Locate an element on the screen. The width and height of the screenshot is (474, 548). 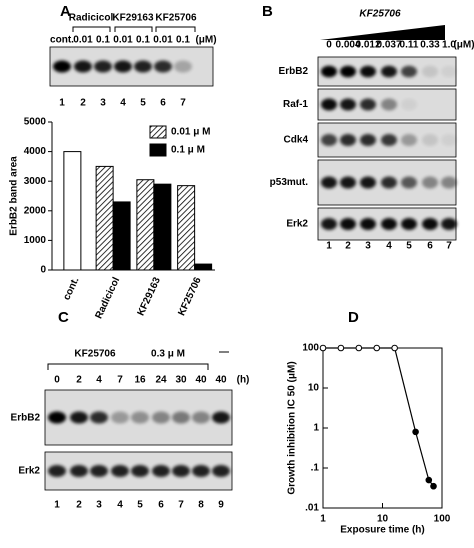
plot-frame is located at coordinates (382, 428).